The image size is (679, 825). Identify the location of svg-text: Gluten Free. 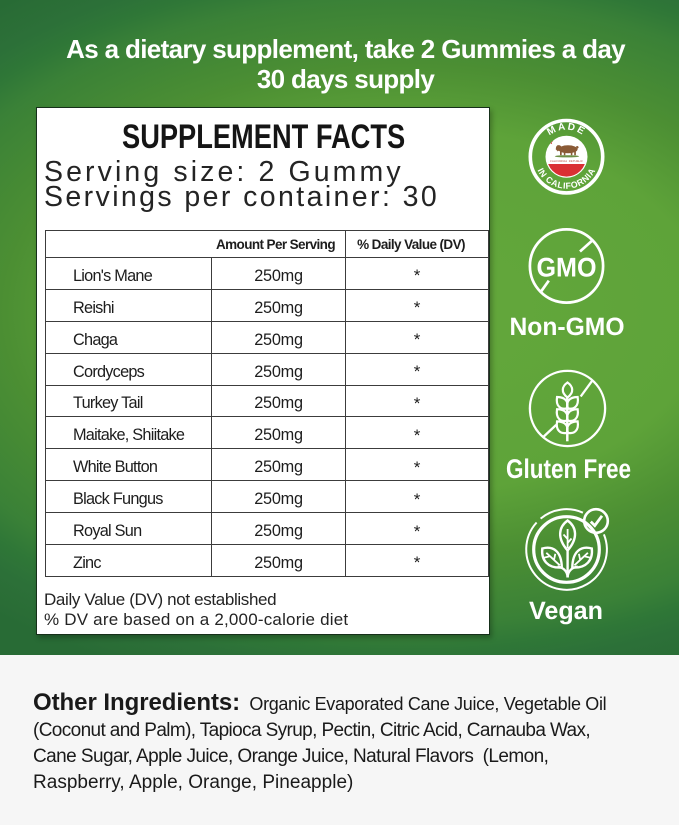
(568, 469).